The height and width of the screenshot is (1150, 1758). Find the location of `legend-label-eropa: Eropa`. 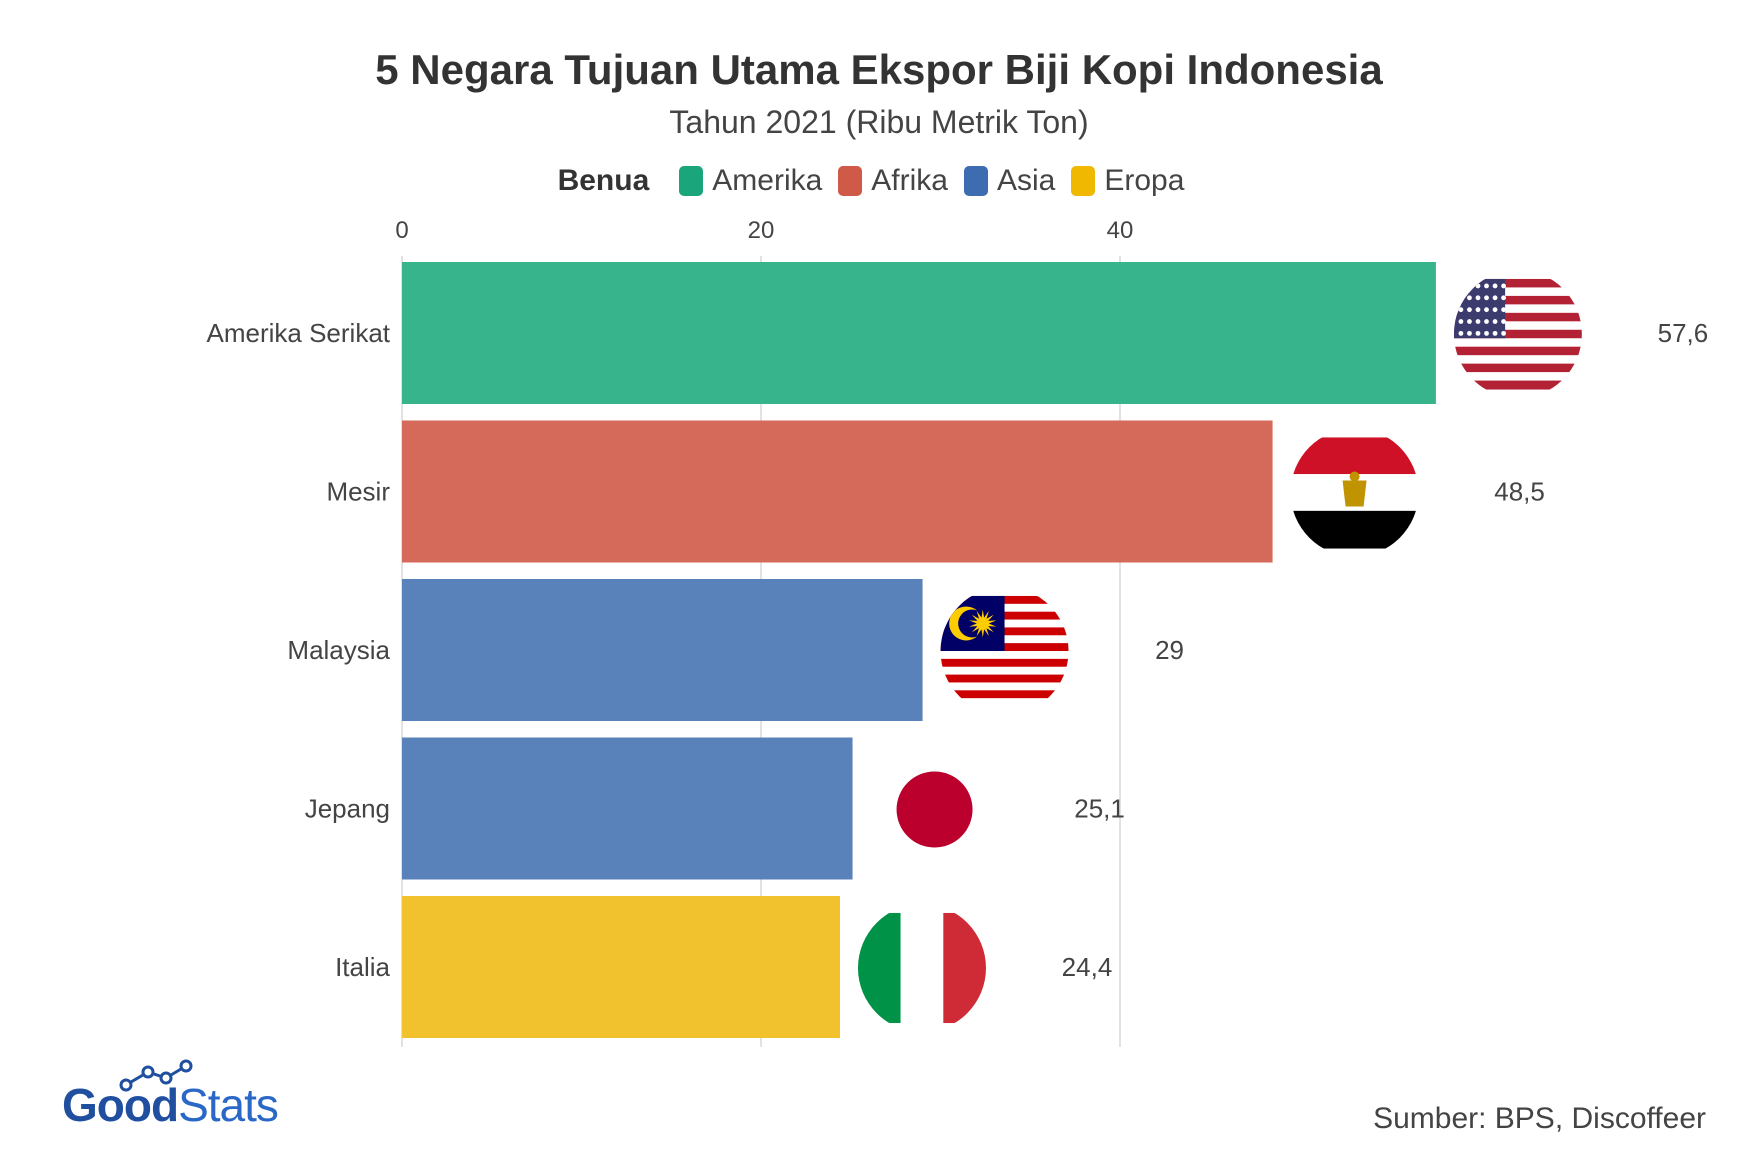

legend-label-eropa: Eropa is located at coordinates (1144, 180).